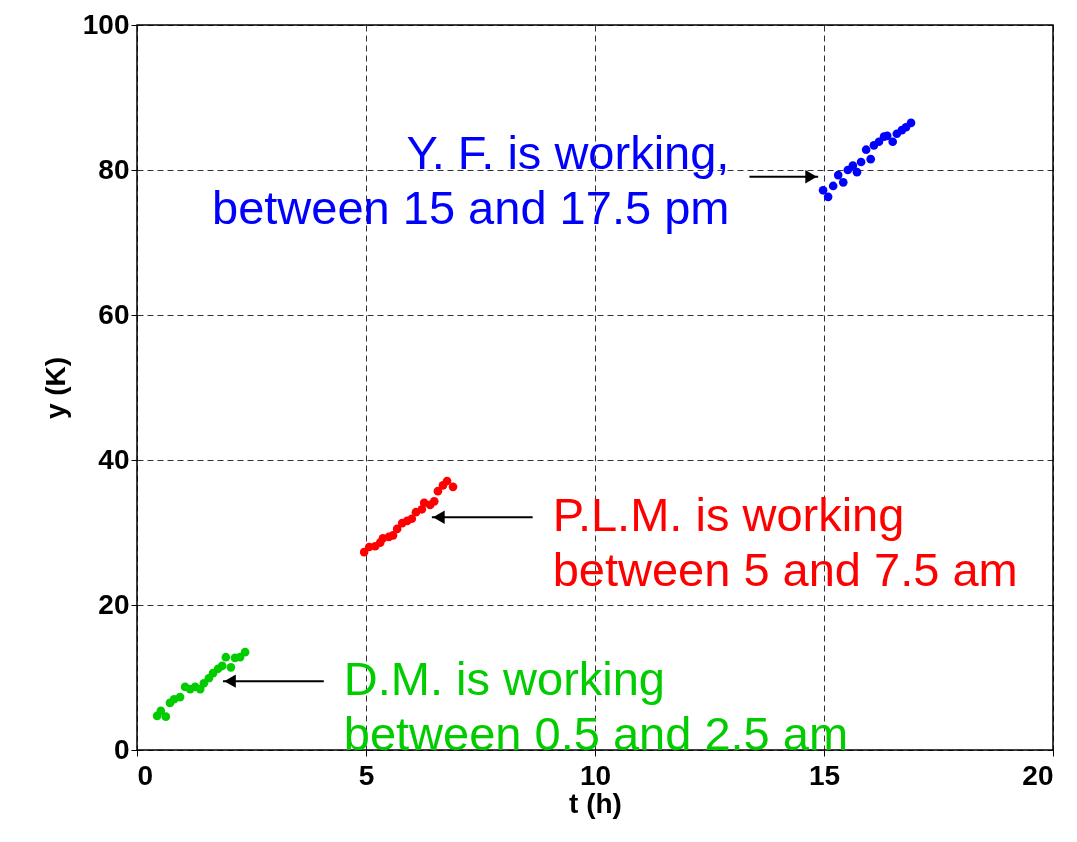  What do you see at coordinates (106, 24) in the screenshot?
I see `y-tick-label: 100` at bounding box center [106, 24].